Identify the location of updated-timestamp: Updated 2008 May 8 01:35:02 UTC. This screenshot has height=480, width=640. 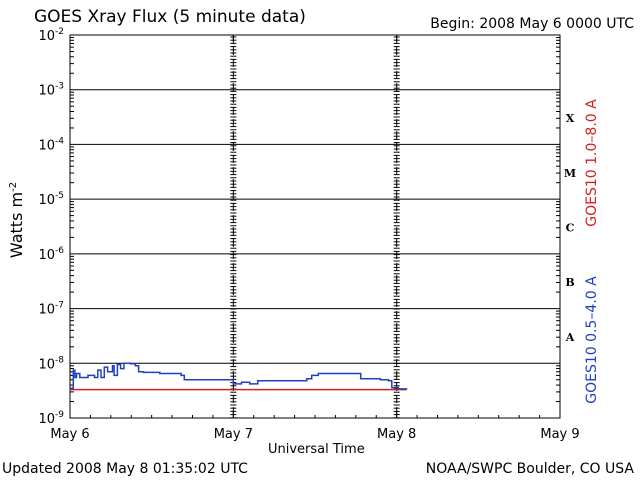
(125, 469).